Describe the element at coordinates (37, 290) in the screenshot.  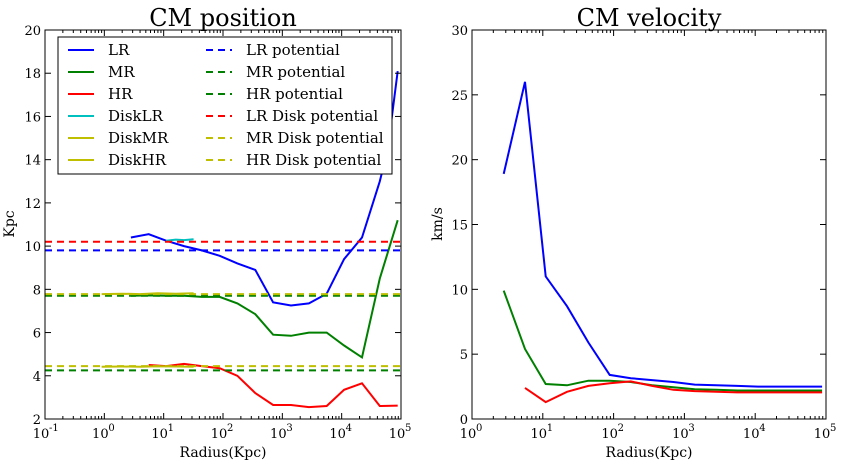
I see `y-tick-label: 8` at that location.